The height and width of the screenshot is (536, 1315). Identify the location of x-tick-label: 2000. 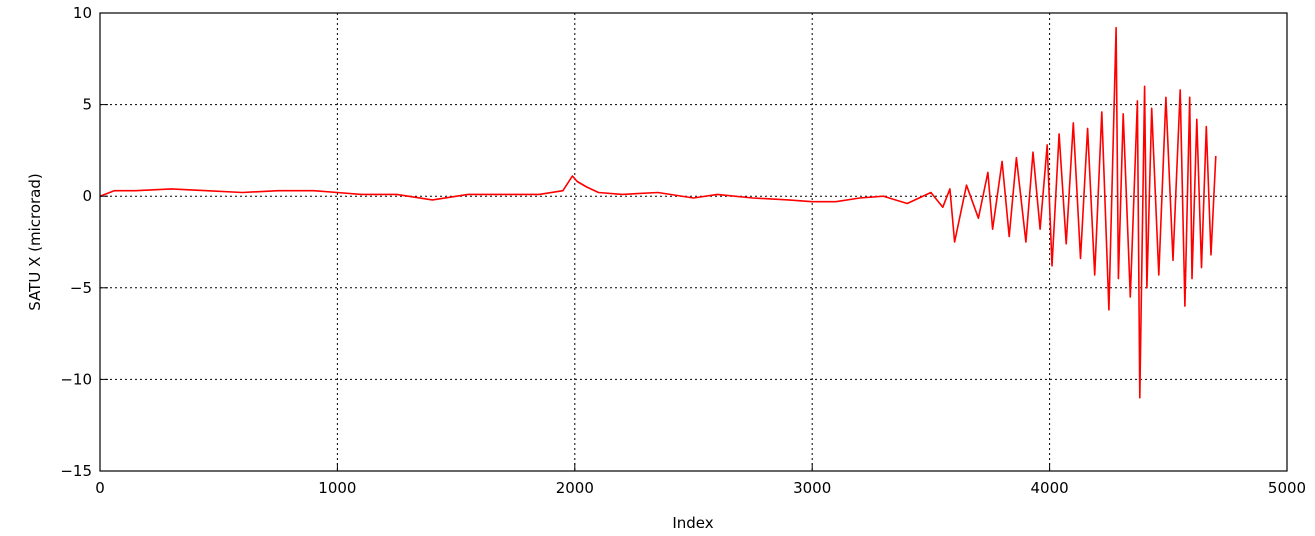
(575, 488).